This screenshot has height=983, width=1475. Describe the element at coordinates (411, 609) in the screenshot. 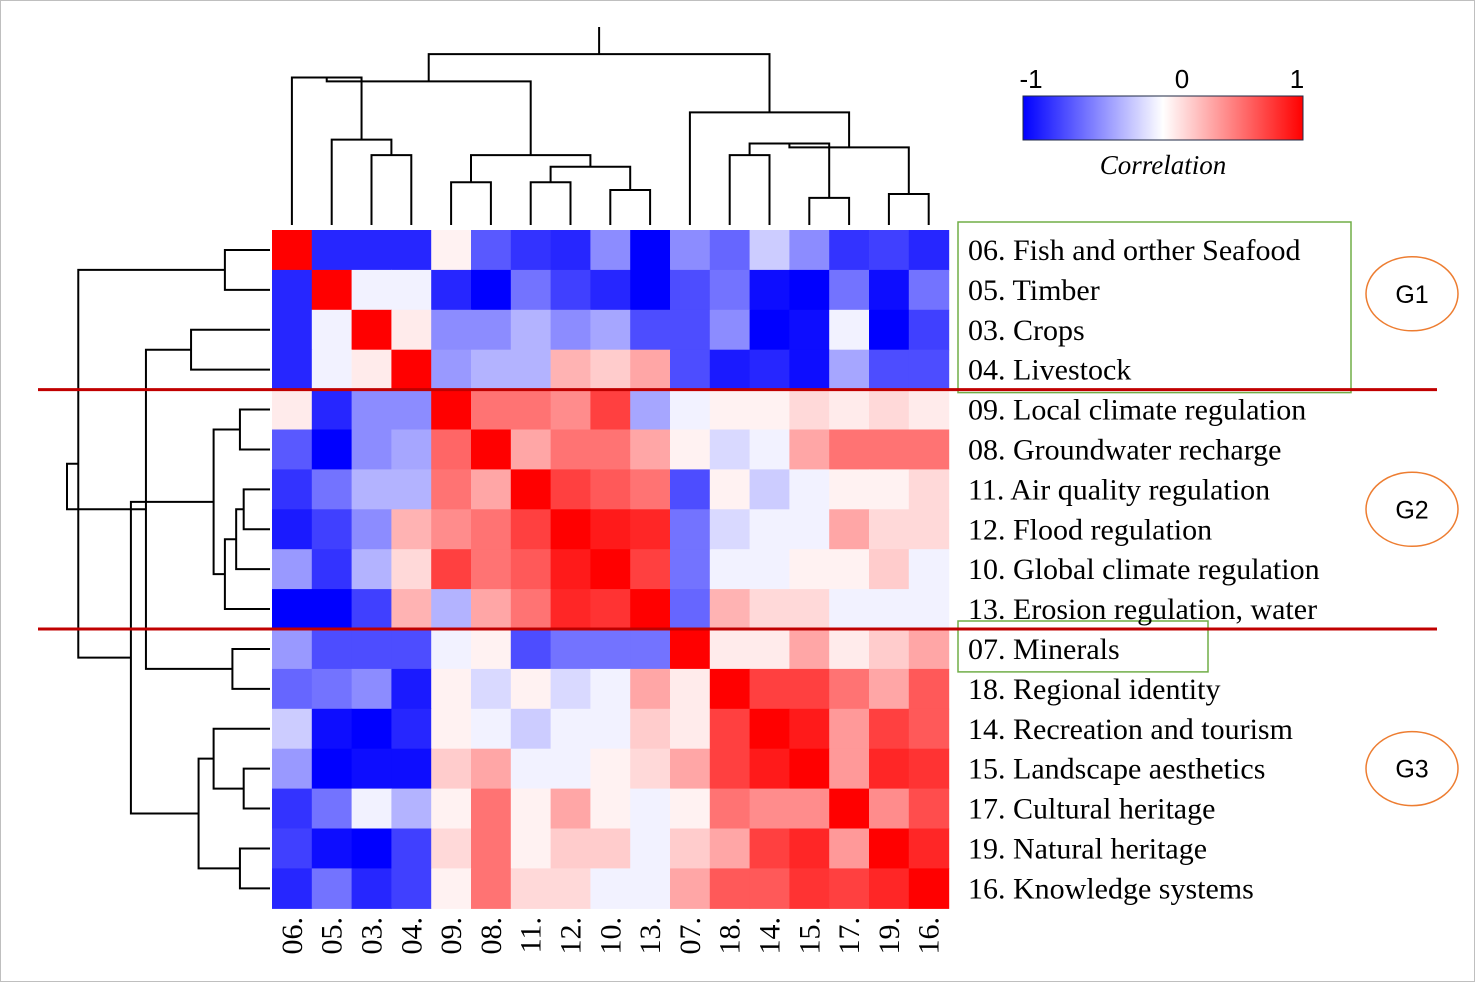

I see `heatmap-cell-r9-c3` at that location.